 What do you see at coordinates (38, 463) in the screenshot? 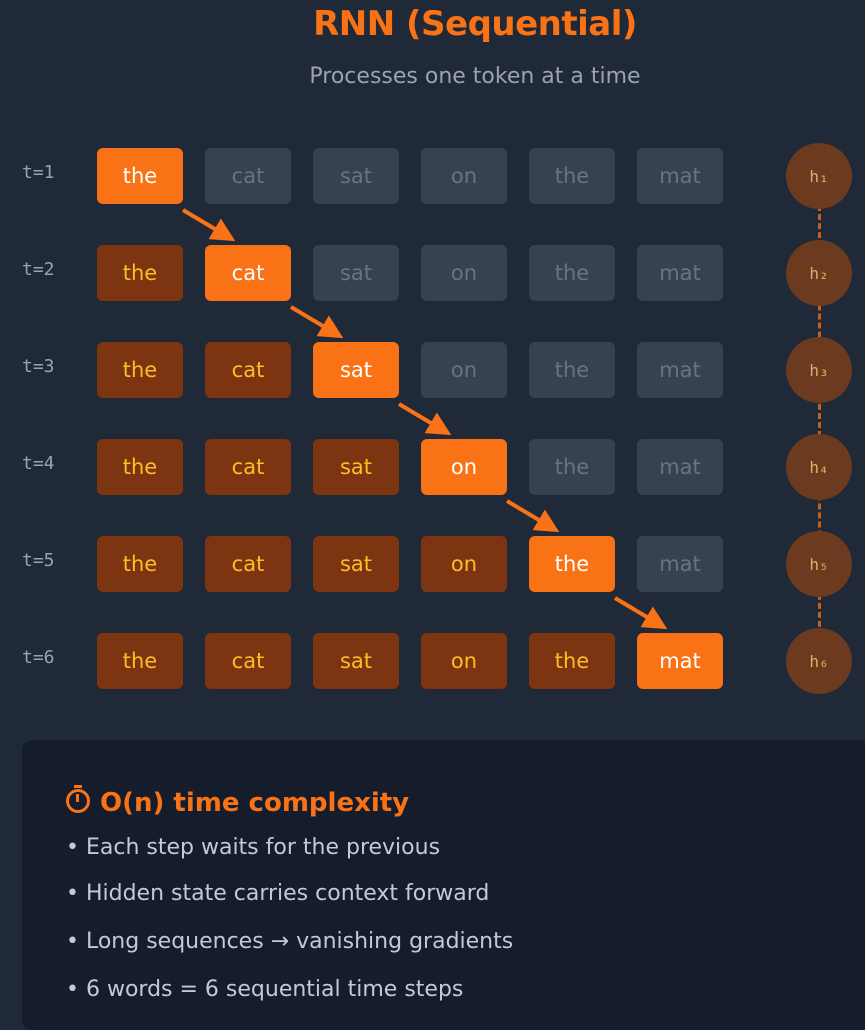
I see `time-step-label: t=4` at bounding box center [38, 463].